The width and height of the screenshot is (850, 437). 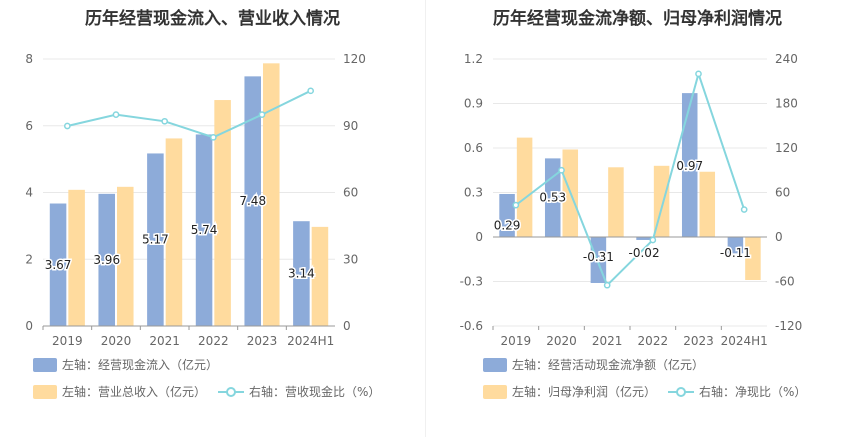 What do you see at coordinates (45, 364) in the screenshot?
I see `legend-swatch-cash-inflow` at bounding box center [45, 364].